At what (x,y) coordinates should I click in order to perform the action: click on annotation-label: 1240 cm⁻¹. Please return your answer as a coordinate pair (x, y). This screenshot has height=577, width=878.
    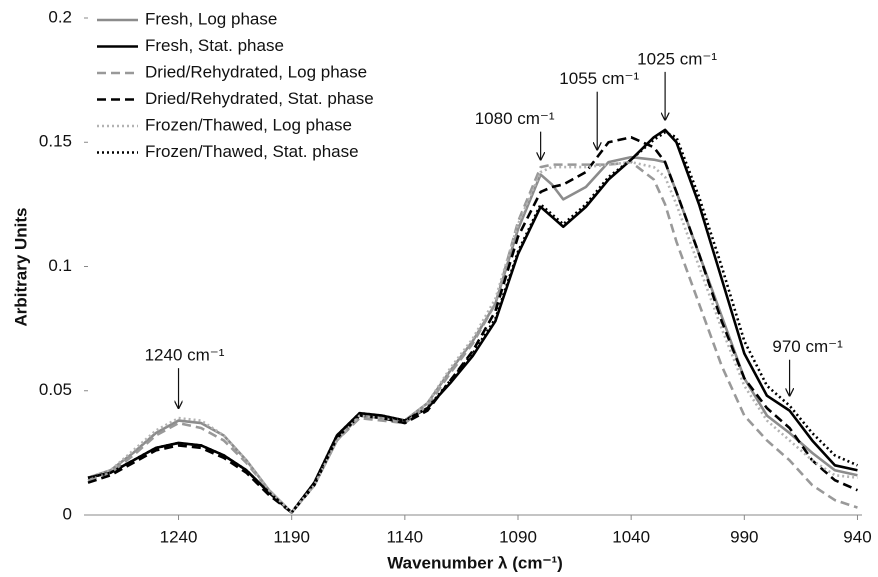
    Looking at the image, I should click on (185, 355).